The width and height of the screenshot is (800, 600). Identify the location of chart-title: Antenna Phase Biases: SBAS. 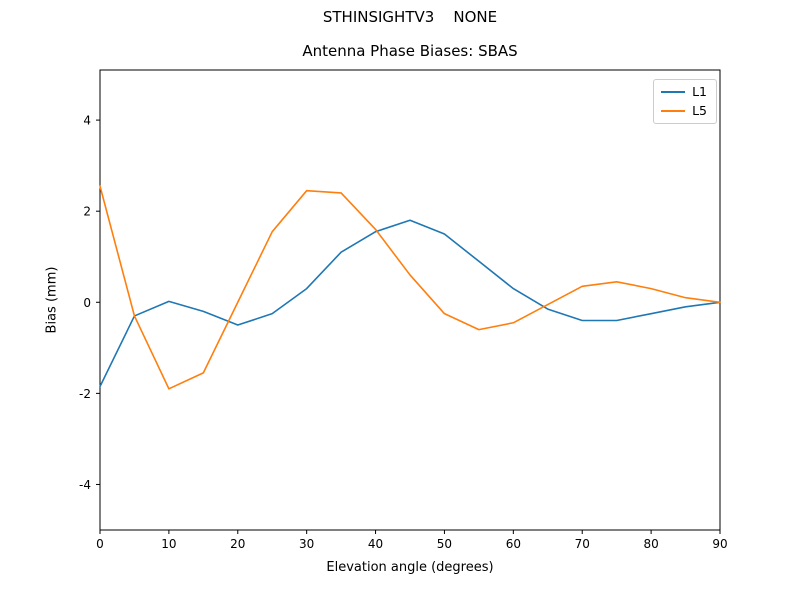
(410, 51).